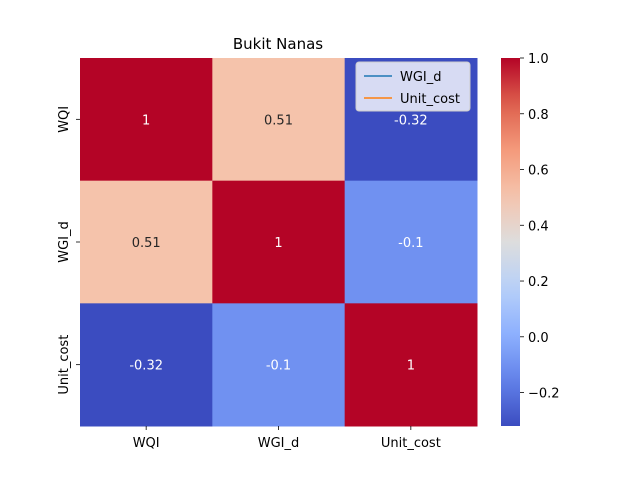 This screenshot has height=480, width=640. I want to click on x-axis: WQI WGI_d Unit_cost, so click(287, 438).